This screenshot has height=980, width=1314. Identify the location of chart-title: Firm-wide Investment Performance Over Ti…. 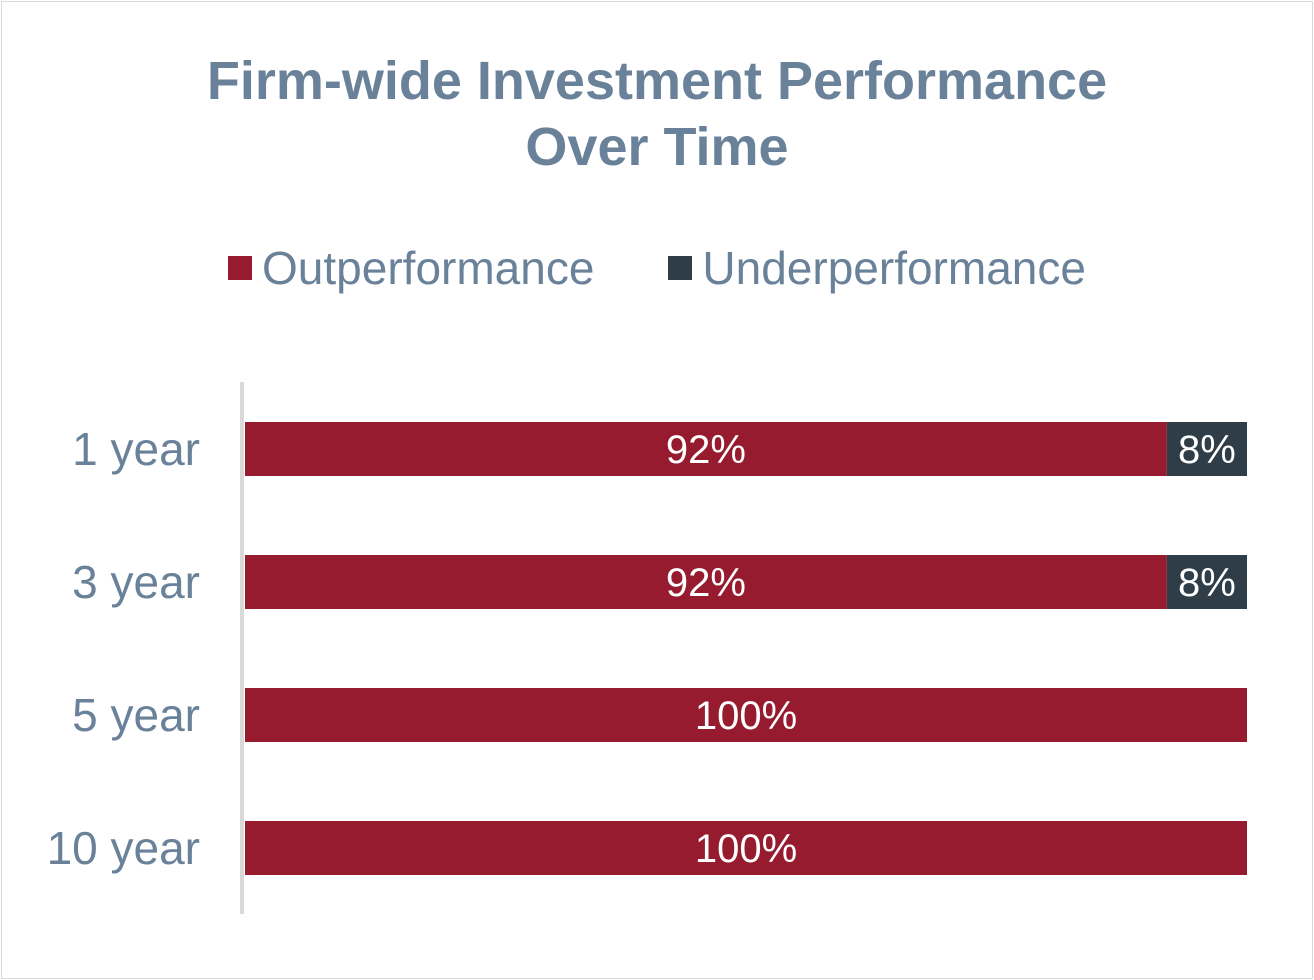
(657, 114).